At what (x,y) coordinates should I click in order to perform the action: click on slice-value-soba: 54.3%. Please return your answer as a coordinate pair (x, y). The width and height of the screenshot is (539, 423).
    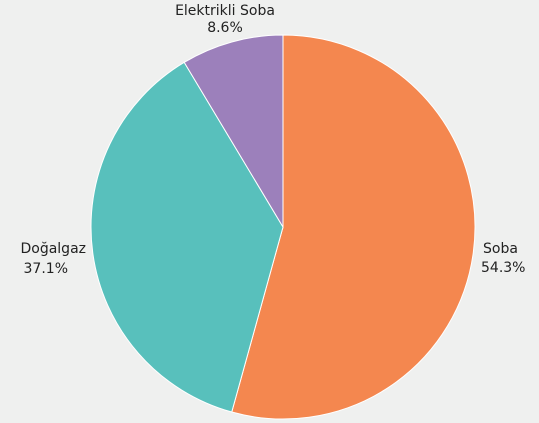
    Looking at the image, I should click on (503, 268).